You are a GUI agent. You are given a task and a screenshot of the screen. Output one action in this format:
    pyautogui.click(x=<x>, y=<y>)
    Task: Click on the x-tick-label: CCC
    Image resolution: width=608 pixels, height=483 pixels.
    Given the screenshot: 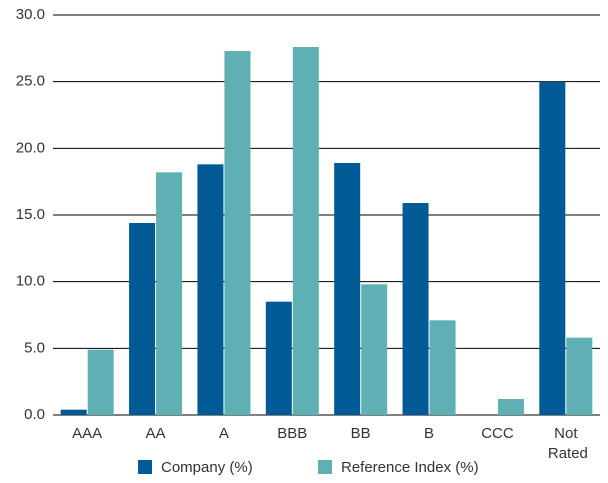 What is the action you would take?
    pyautogui.click(x=497, y=433)
    